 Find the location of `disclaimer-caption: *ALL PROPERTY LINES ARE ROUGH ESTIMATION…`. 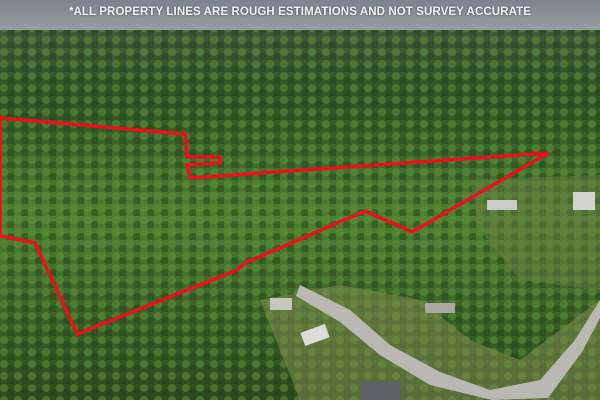

disclaimer-caption: *ALL PROPERTY LINES ARE ROUGH ESTIMATION… is located at coordinates (300, 12).